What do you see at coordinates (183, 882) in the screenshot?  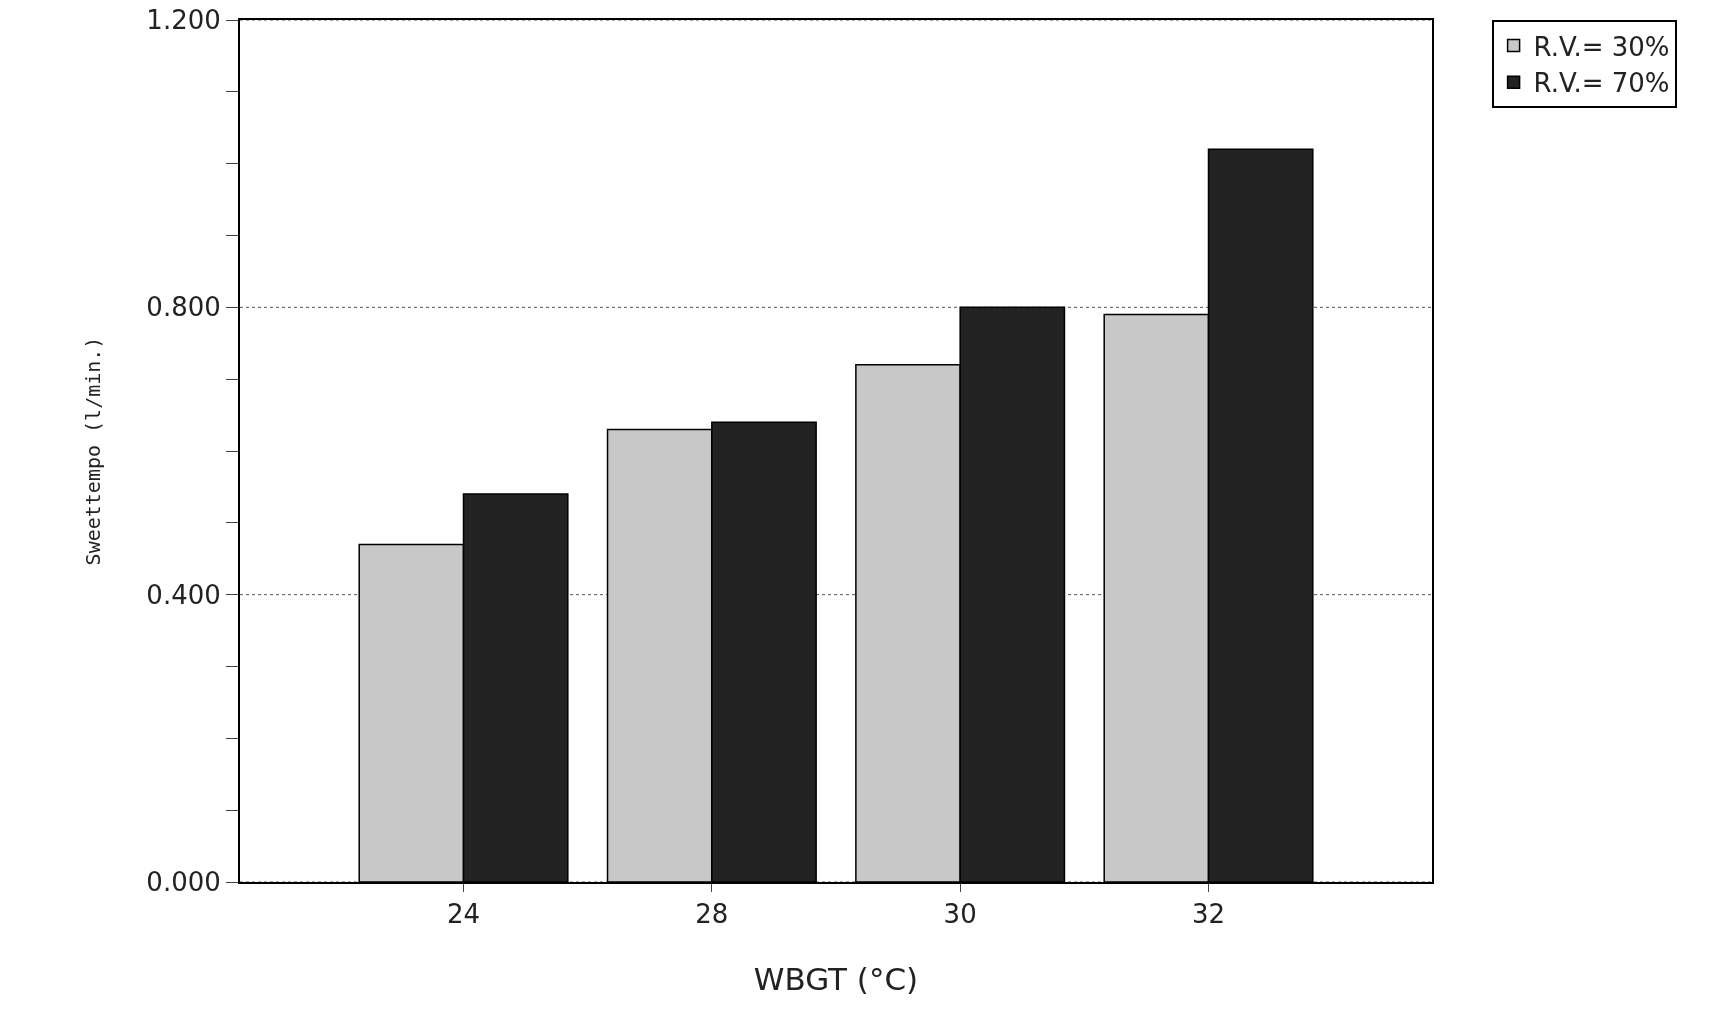 I see `y-tick-label: 0.000` at bounding box center [183, 882].